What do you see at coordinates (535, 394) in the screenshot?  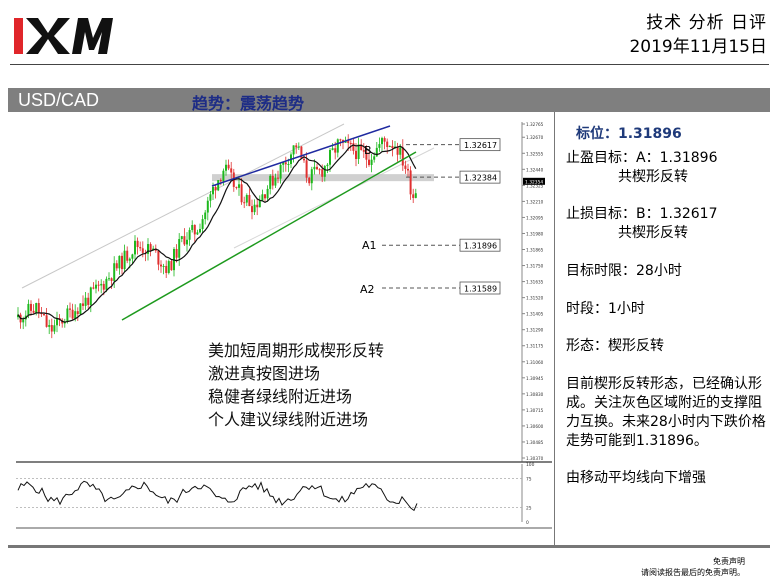 I see `y-tick-label: 1.30830` at bounding box center [535, 394].